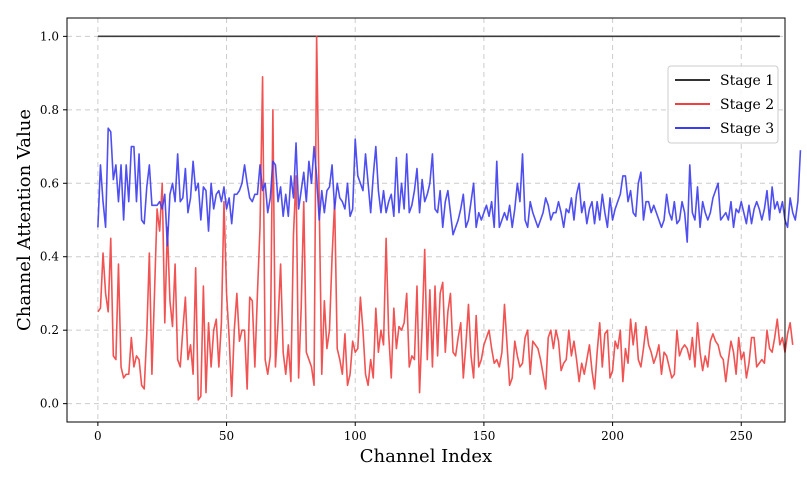 Image resolution: width=807 pixels, height=477 pixels. Describe the element at coordinates (53, 220) in the screenshot. I see `y-axis-ticks: 0.0 0.2 0.4 0.6 0.8 1.0` at that location.